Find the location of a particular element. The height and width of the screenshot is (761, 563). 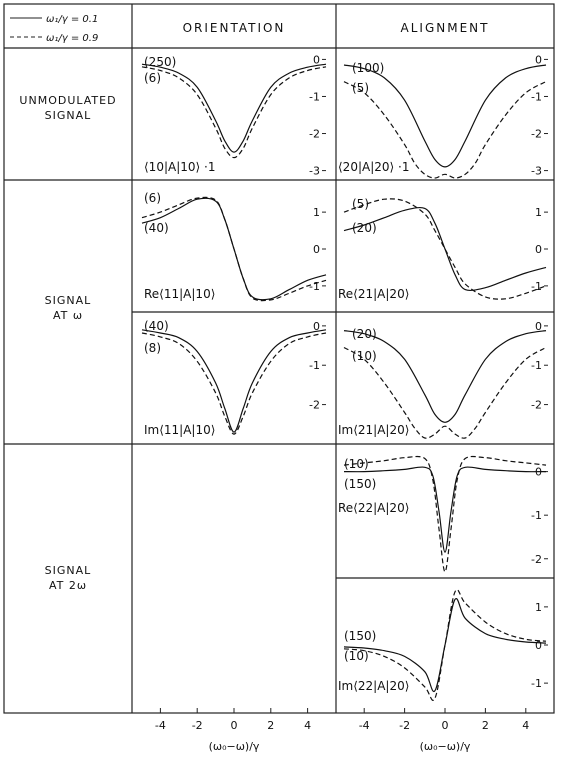

panel-p1: 0 -1 -2 -3 (250) (6) ⟨10|A|10⟩ ·1 is located at coordinates (234, 115).